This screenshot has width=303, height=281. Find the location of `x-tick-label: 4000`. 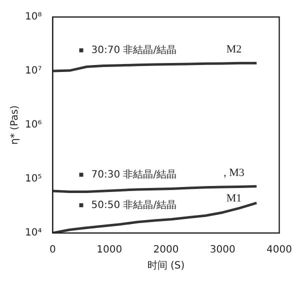

x-tick-label: 4000 is located at coordinates (279, 250).